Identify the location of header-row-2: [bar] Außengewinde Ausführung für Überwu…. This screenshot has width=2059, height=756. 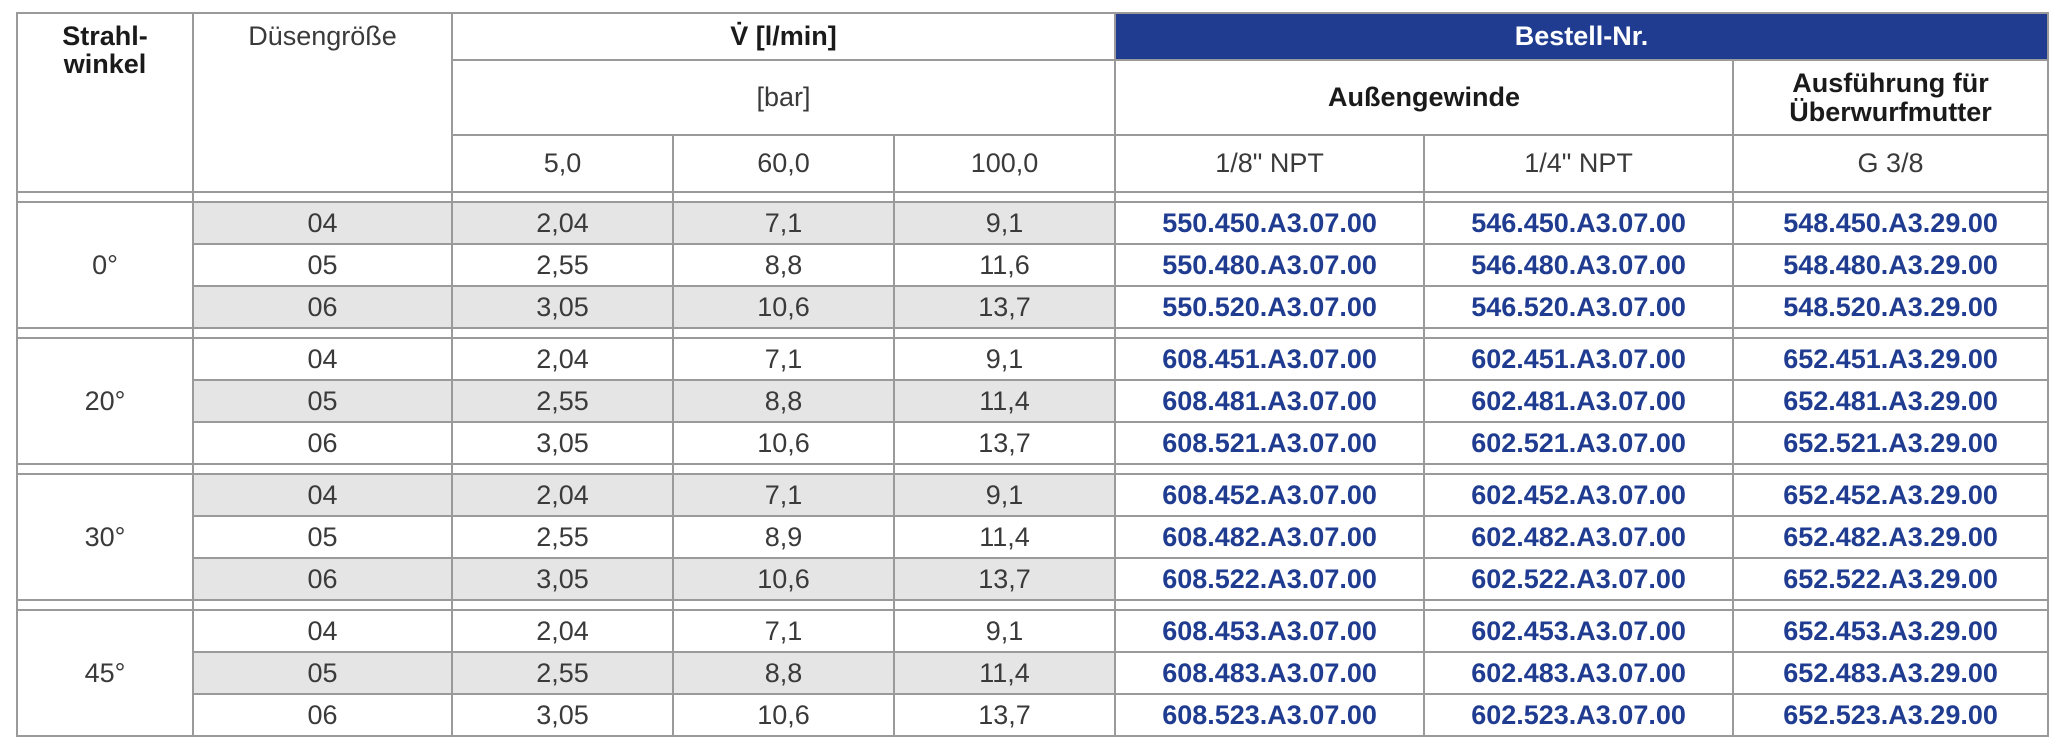
(1033, 97).